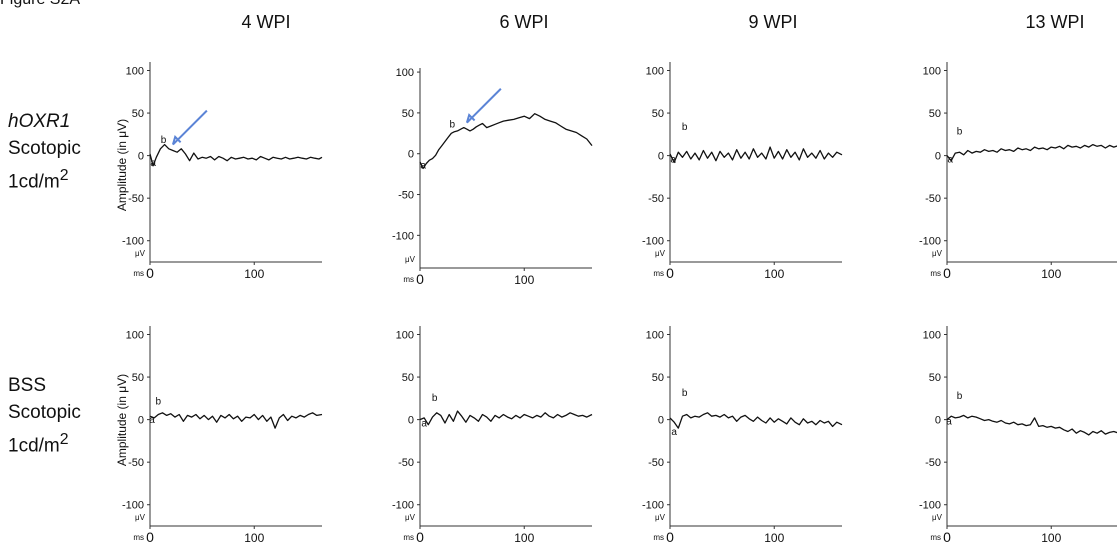  What do you see at coordinates (470, 118) in the screenshot?
I see `arrow-head` at bounding box center [470, 118].